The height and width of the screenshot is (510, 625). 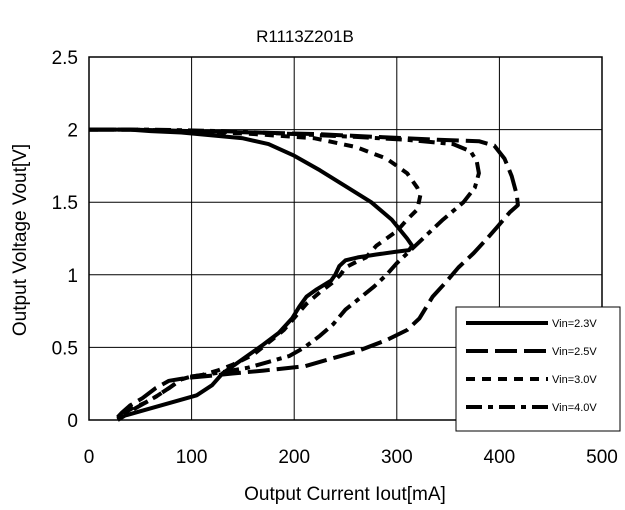 I want to click on x-tick-label: 500, so click(x=602, y=457).